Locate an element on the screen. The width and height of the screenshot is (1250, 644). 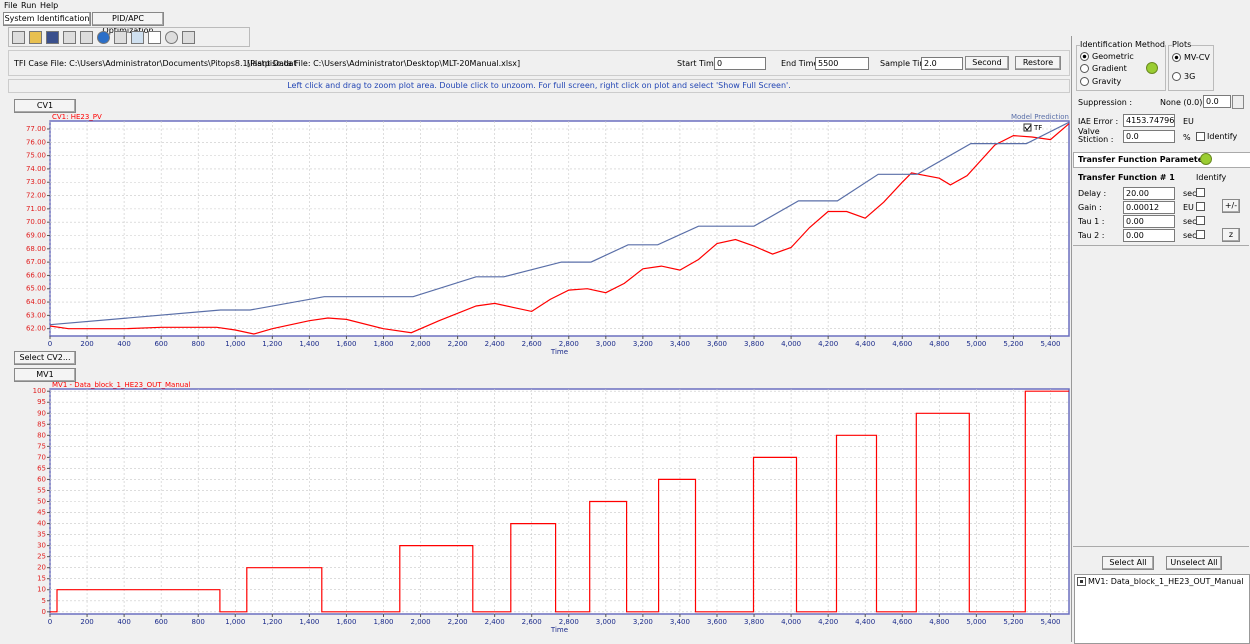
icon-clock is located at coordinates (171, 37).